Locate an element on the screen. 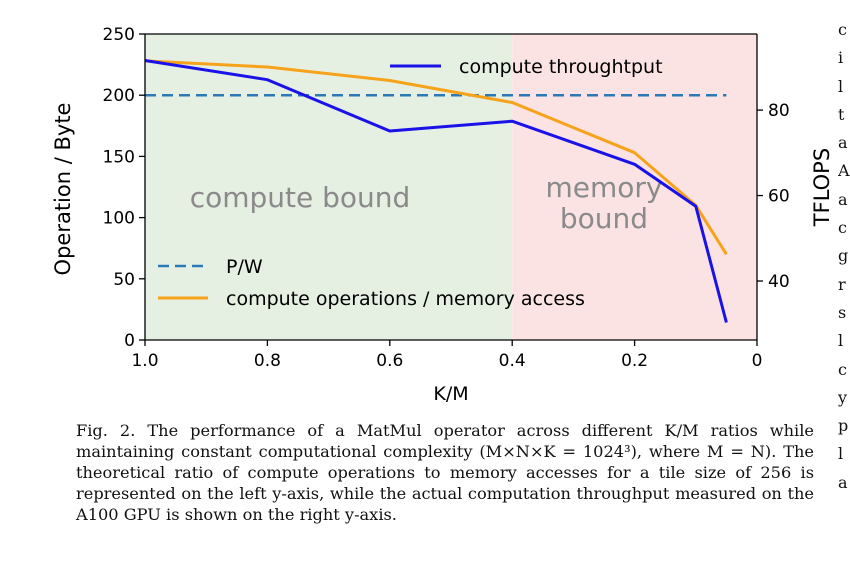 This screenshot has height=587, width=850. x-tick-label: 0.4 is located at coordinates (512, 361).